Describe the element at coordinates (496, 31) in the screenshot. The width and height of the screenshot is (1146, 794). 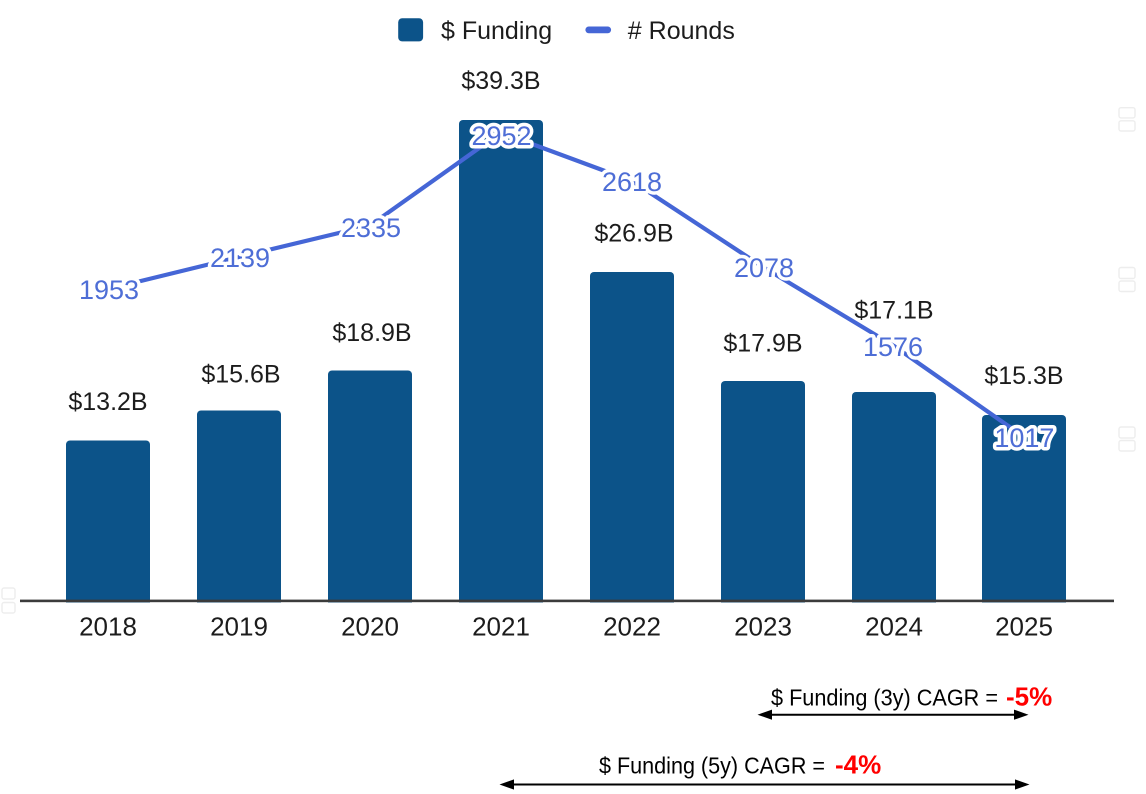
I see `svg-text: $ Funding` at that location.